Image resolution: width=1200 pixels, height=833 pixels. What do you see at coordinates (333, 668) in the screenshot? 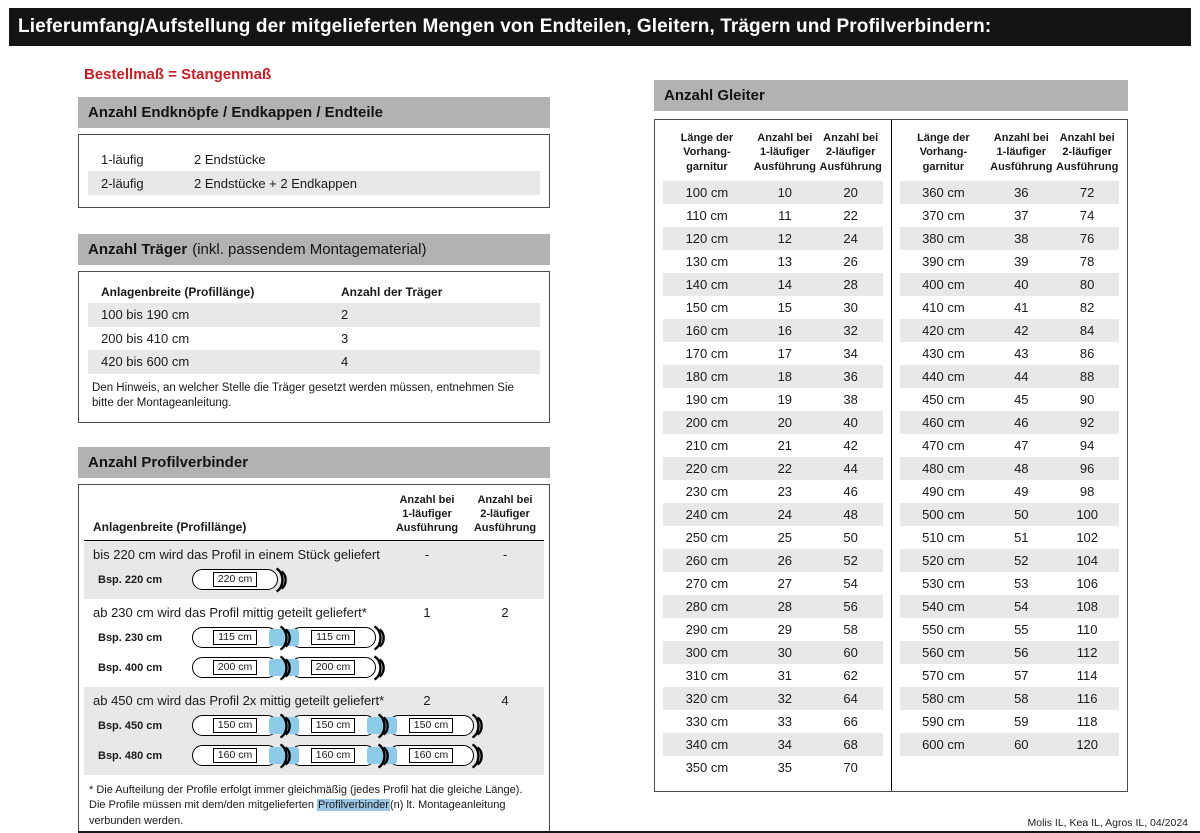
I see `profile-segment: 200 cm` at bounding box center [333, 668].